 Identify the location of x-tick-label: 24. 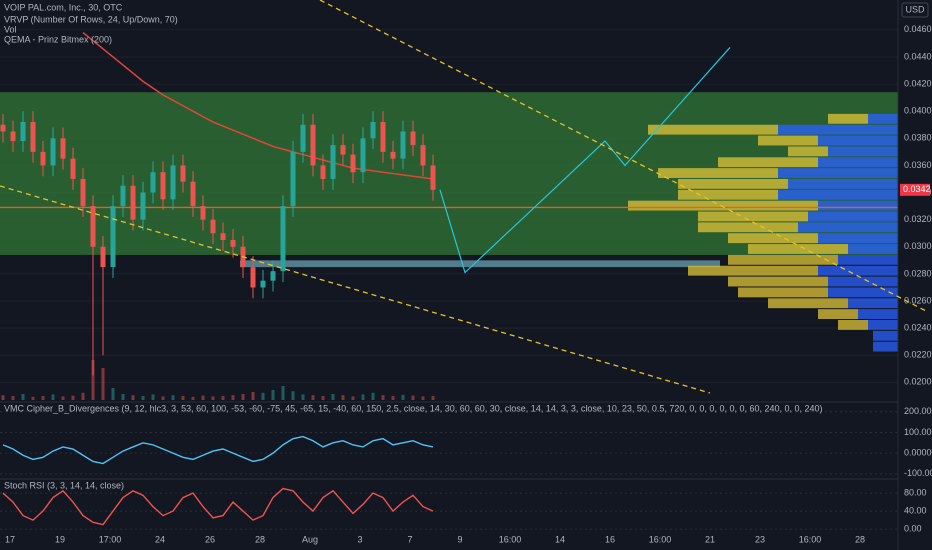
(160, 539).